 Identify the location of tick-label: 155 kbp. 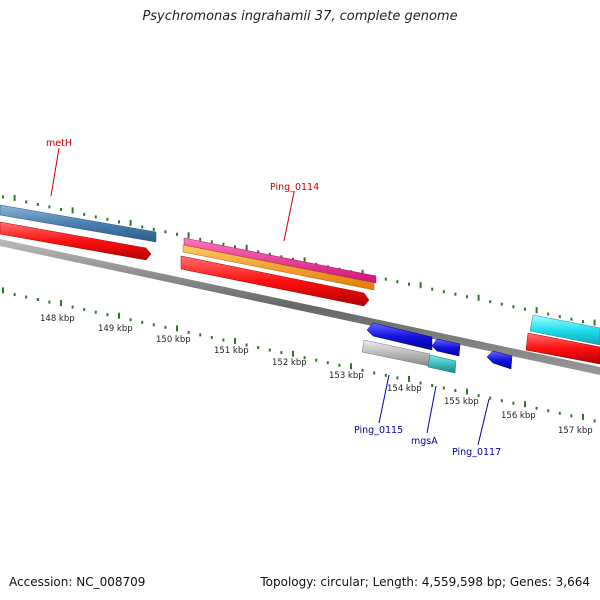
(461, 402).